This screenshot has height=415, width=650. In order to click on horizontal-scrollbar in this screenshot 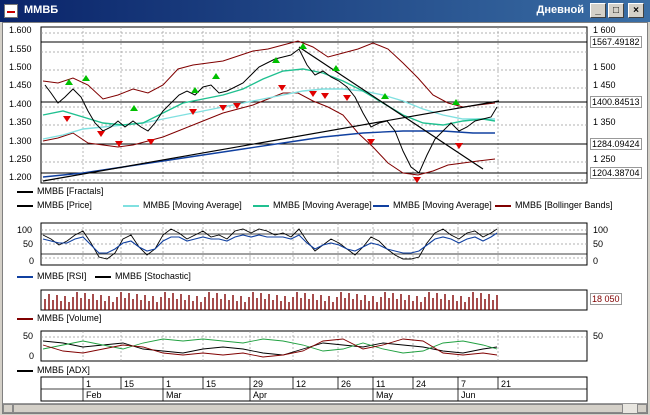, I will do `click(325, 408)`.